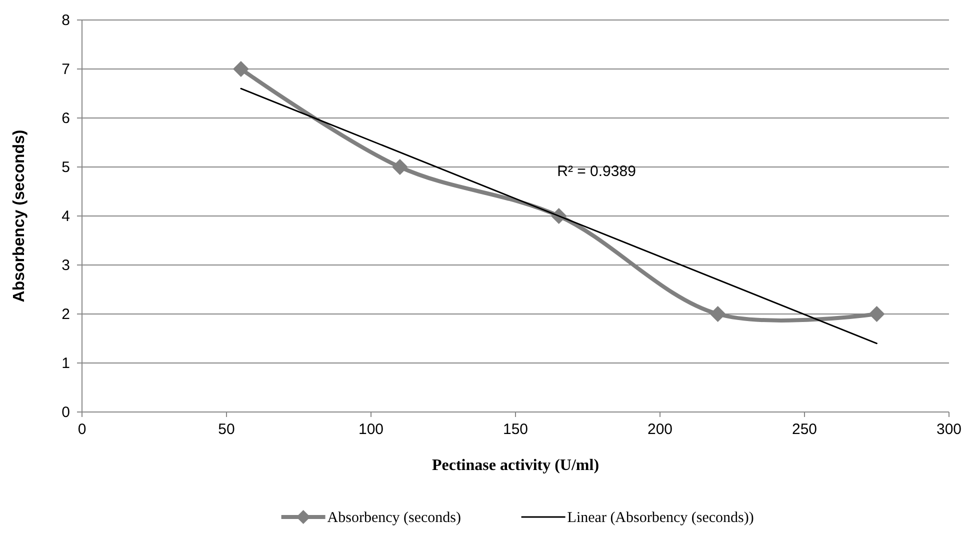  Describe the element at coordinates (66, 265) in the screenshot. I see `y-tick-label: 3` at that location.